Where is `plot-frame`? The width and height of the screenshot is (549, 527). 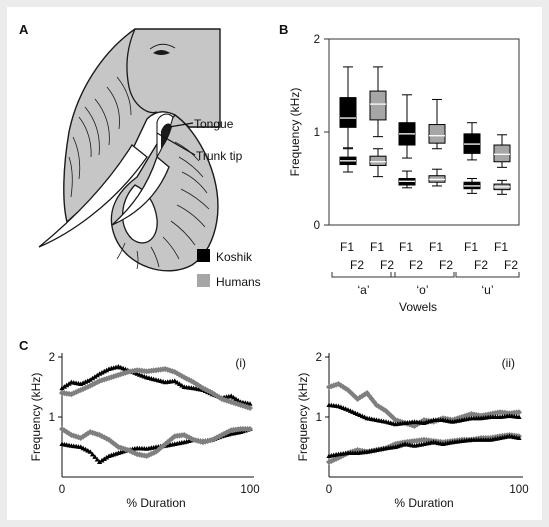
plot-frame is located at coordinates (424, 132).